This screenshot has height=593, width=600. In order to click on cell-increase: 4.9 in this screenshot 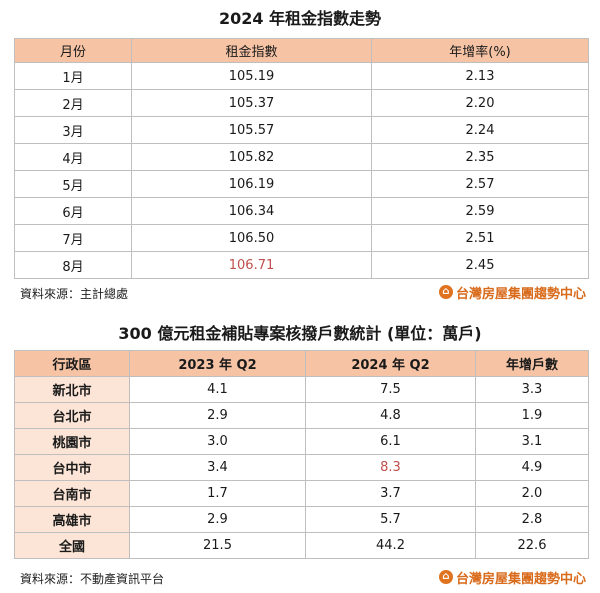, I will do `click(532, 467)`.